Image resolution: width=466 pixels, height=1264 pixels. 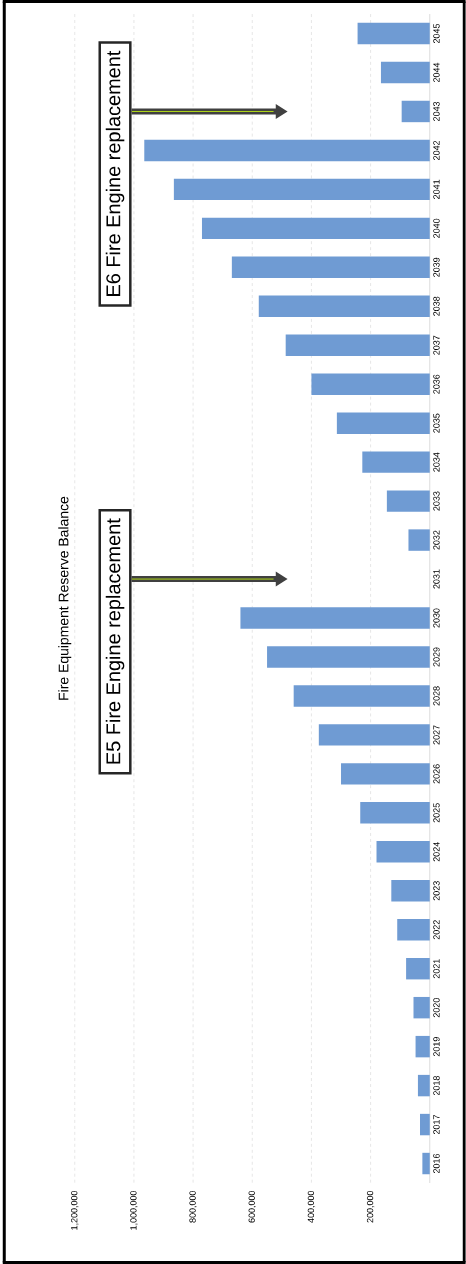 What do you see at coordinates (436, 891) in the screenshot?
I see `y-tick-label: 2023` at bounding box center [436, 891].